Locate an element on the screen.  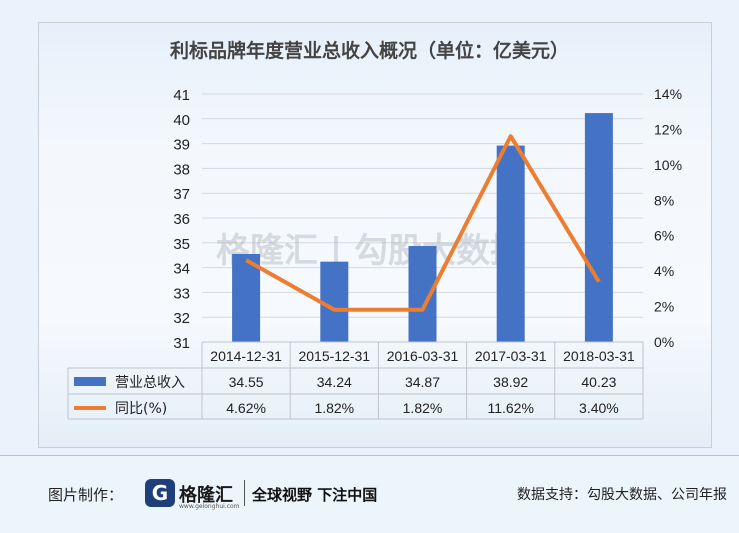
table-value-revenue: 38.92 is located at coordinates (510, 382).